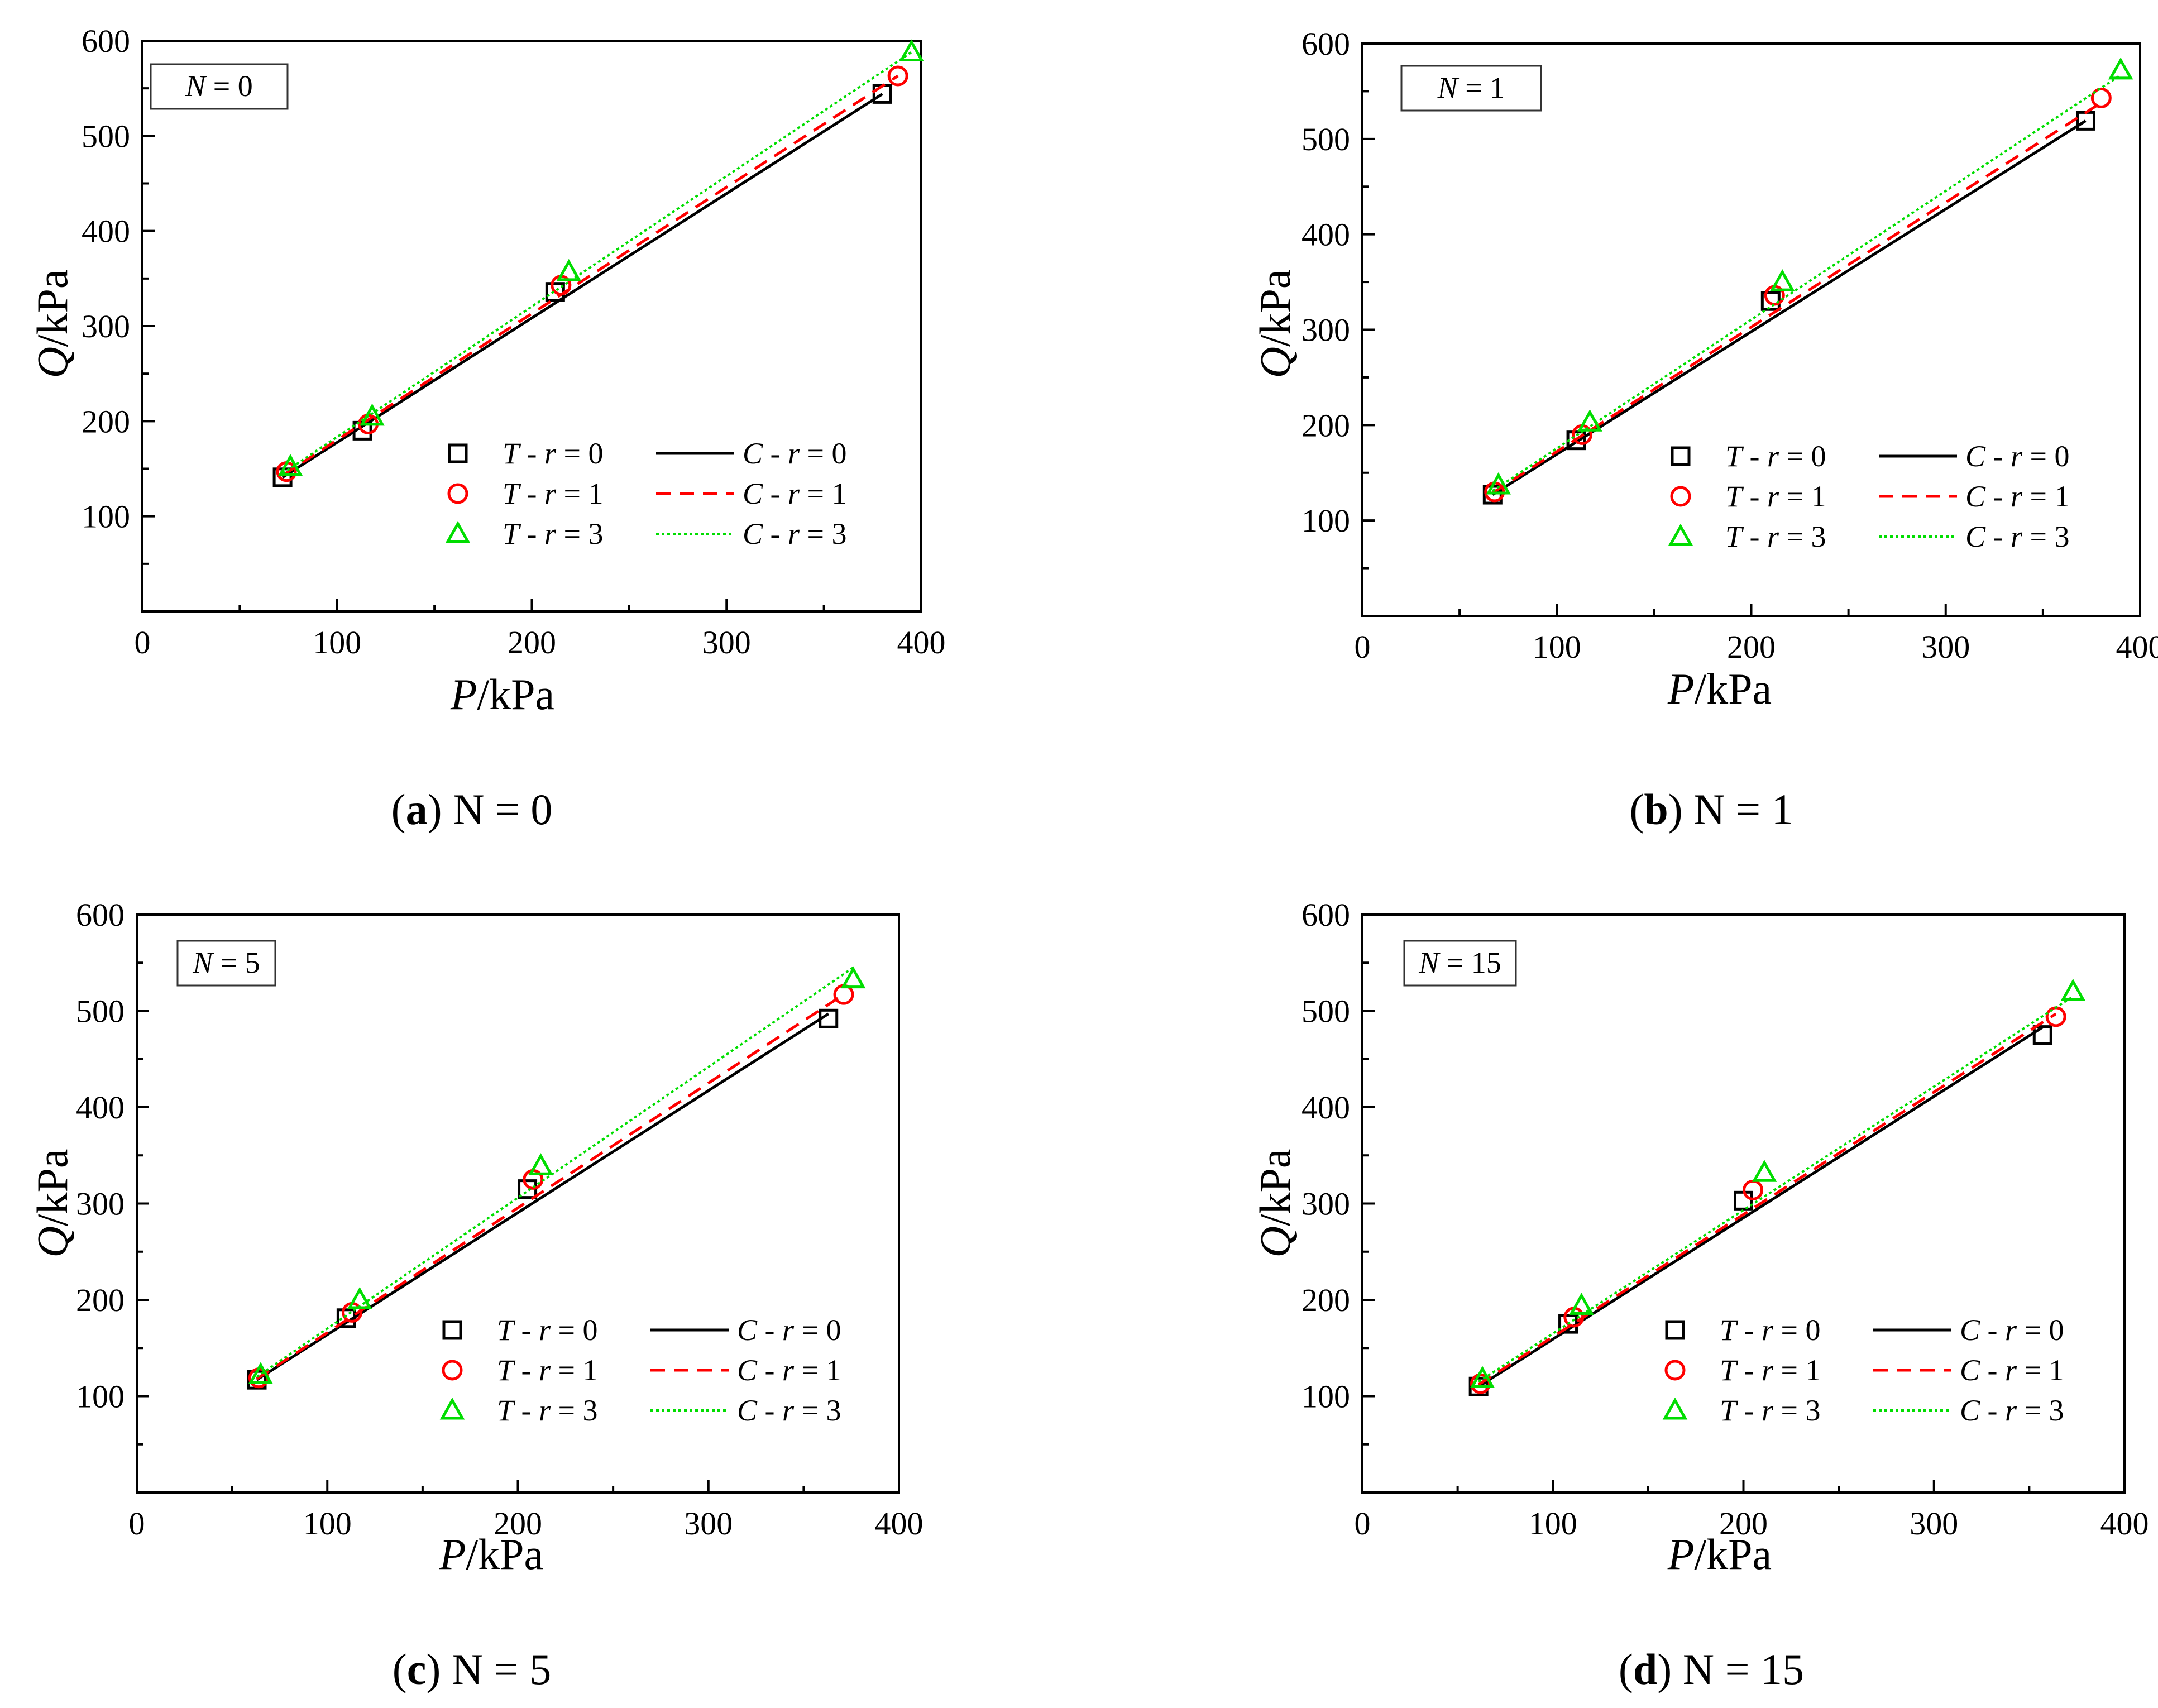 Image resolution: width=2158 pixels, height=1708 pixels. What do you see at coordinates (1711, 809) in the screenshot?
I see `caption-b: (b) N = 1` at bounding box center [1711, 809].